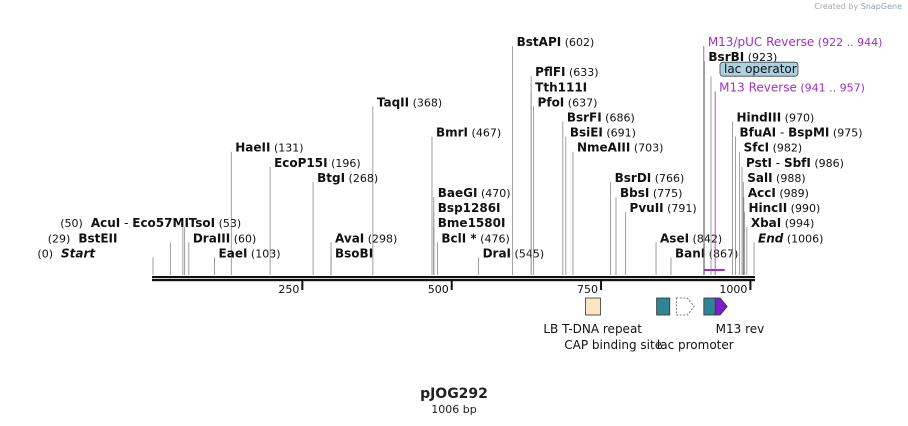 The height and width of the screenshot is (426, 908). What do you see at coordinates (603, 133) in the screenshot?
I see `enzyme-label-bsiei: BsiEI (691)` at bounding box center [603, 133].